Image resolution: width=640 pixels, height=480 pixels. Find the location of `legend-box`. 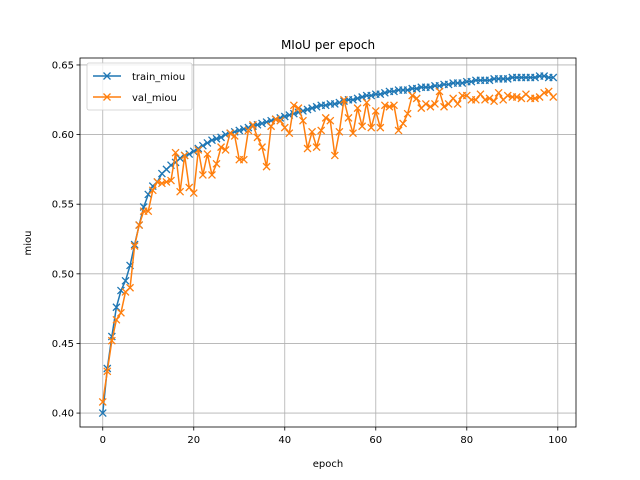

legend-box is located at coordinates (139, 86).